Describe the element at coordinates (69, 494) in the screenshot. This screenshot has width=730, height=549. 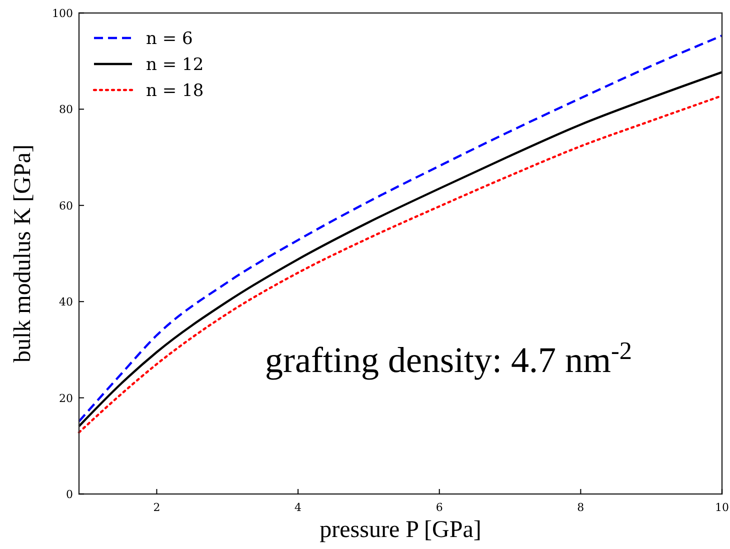
I see `y-tick-label: 0` at that location.